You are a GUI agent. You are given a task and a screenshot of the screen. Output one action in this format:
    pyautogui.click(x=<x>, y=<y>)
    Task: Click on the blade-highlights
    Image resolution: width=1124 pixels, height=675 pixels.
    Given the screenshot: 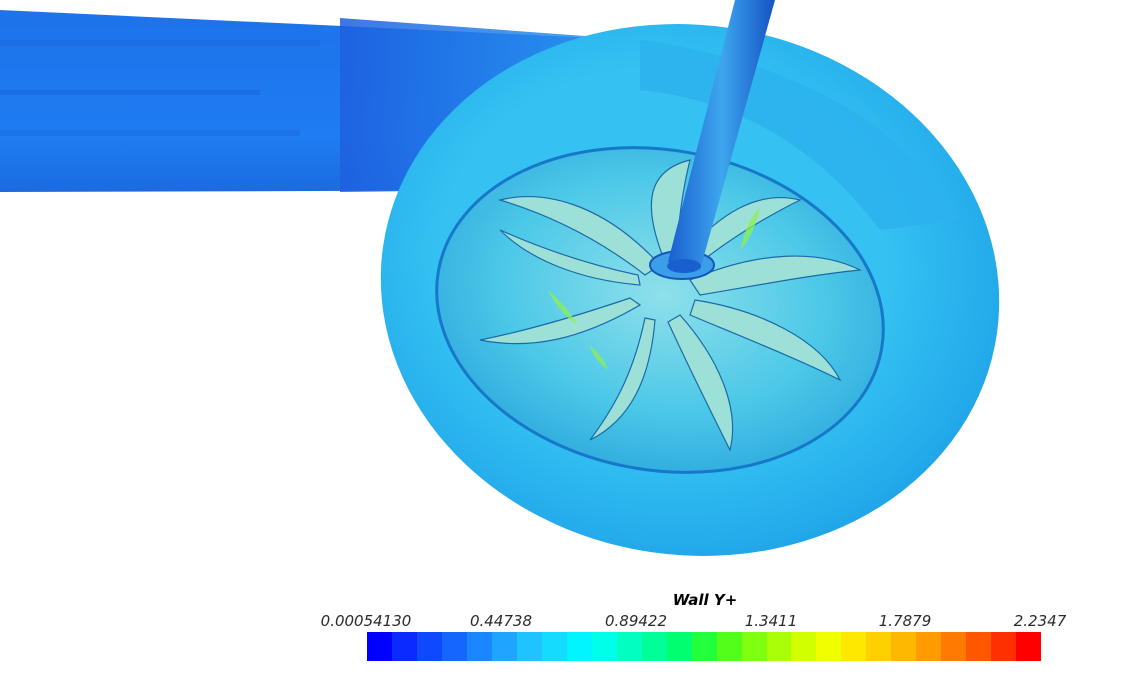 What is the action you would take?
    pyautogui.click(x=654, y=289)
    